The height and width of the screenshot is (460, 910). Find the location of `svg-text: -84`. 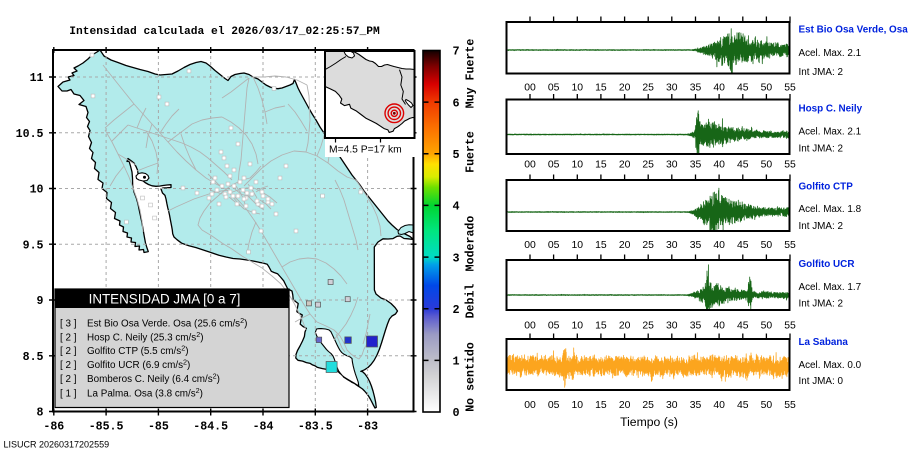

svg-text: -84 is located at coordinates (263, 427).